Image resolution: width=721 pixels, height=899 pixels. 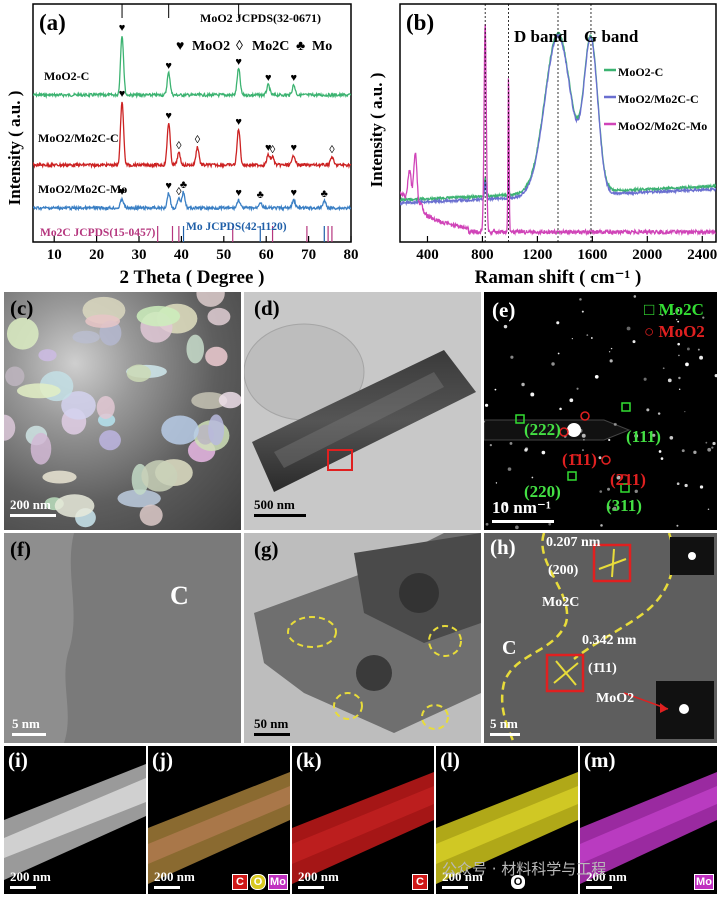 What do you see at coordinates (521, 507) in the screenshot?
I see `scale-label-e: 10 nm⁻¹` at bounding box center [521, 507].